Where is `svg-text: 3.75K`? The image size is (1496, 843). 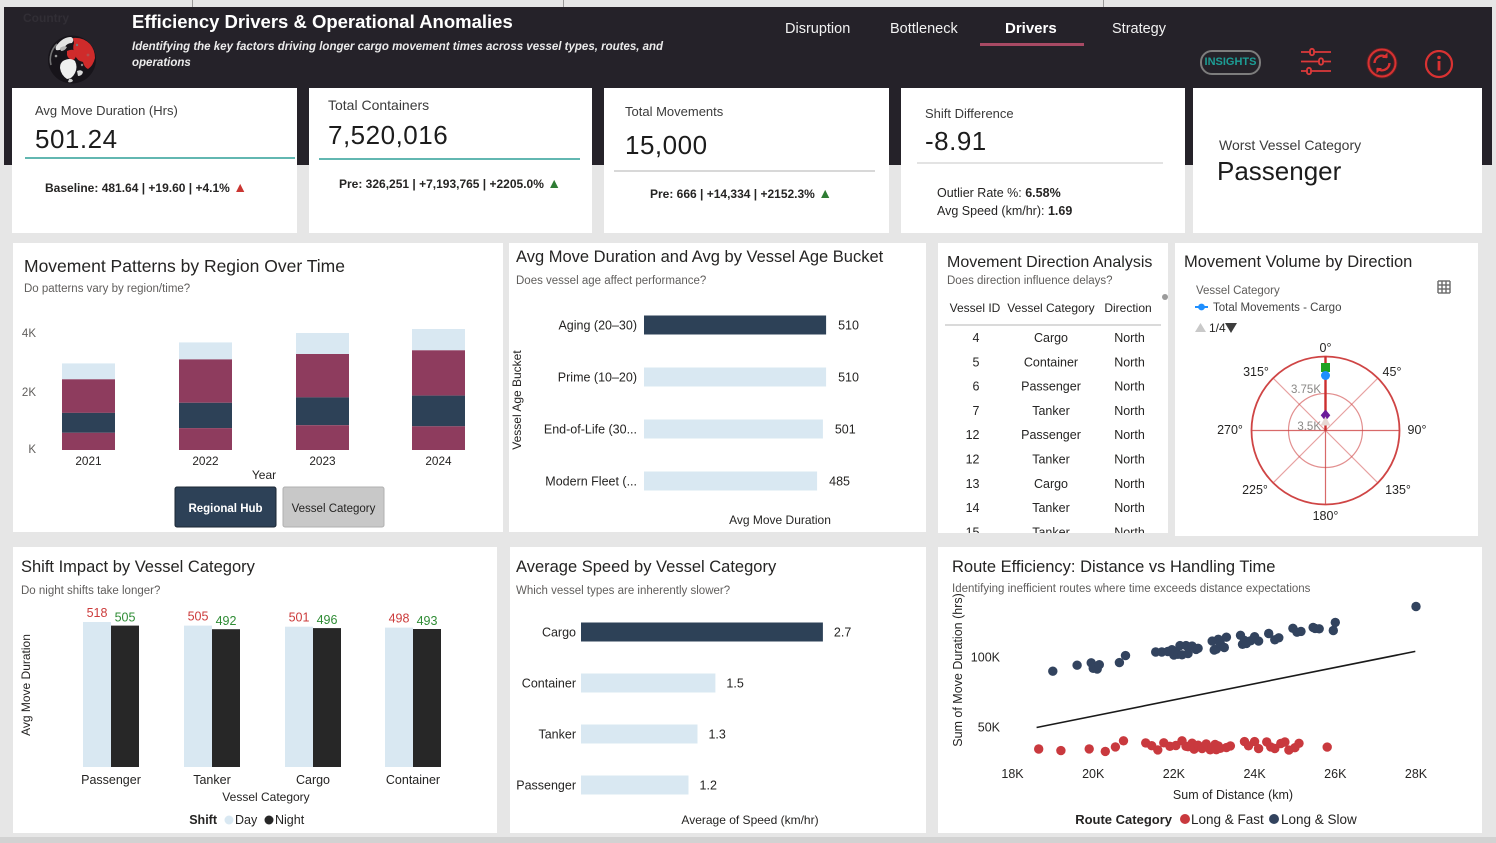 svg-text: 3.75K is located at coordinates (1306, 390).